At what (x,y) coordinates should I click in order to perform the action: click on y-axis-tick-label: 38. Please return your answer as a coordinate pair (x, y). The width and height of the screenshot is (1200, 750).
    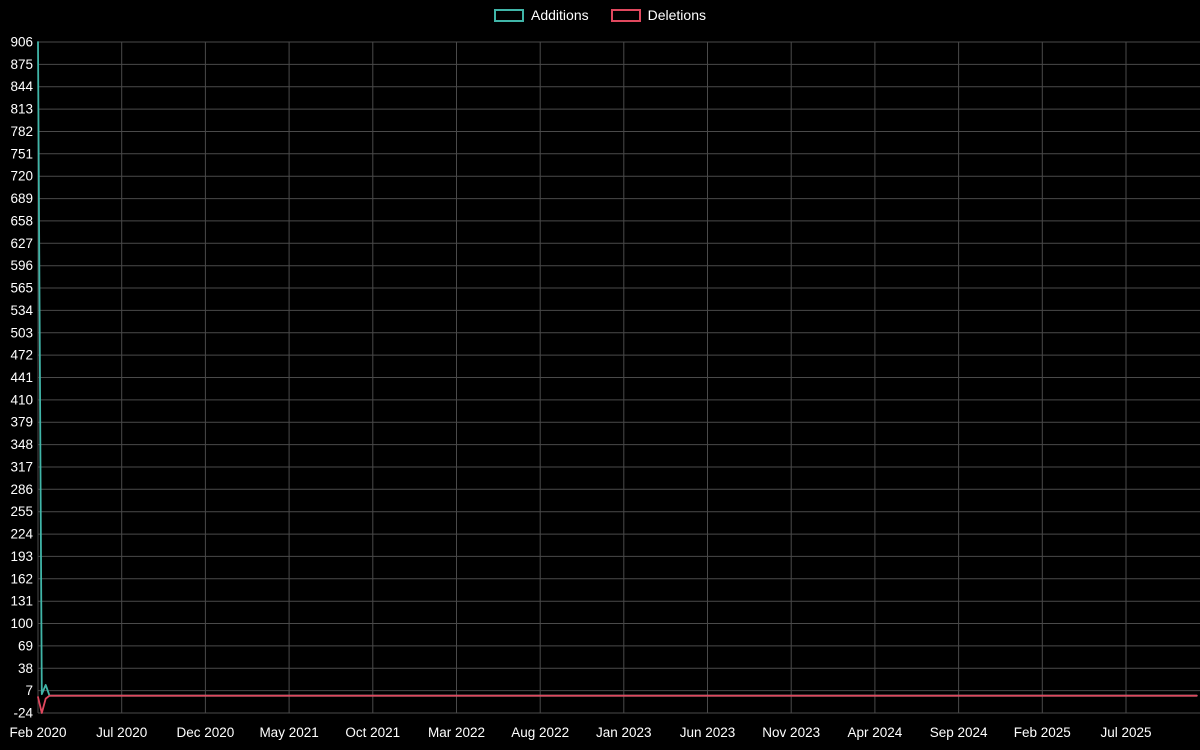
    Looking at the image, I should click on (25, 668).